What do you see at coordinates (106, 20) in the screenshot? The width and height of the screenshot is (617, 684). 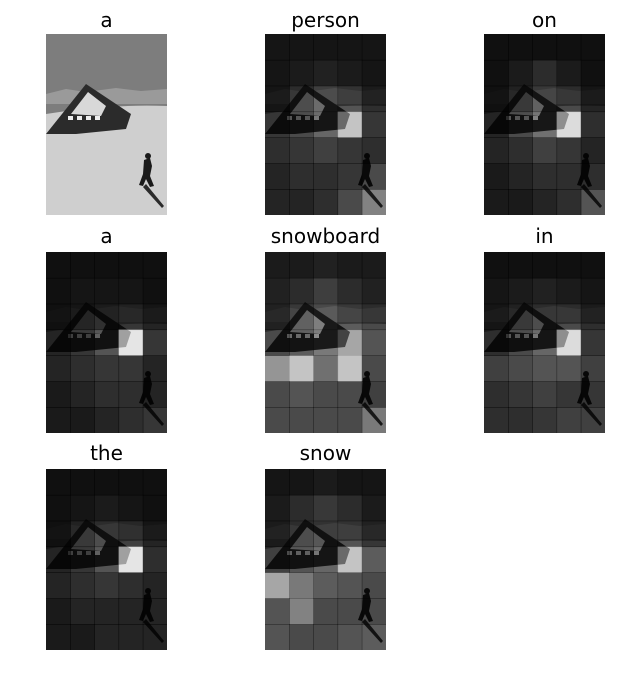 I see `panel-word-label: a` at bounding box center [106, 20].